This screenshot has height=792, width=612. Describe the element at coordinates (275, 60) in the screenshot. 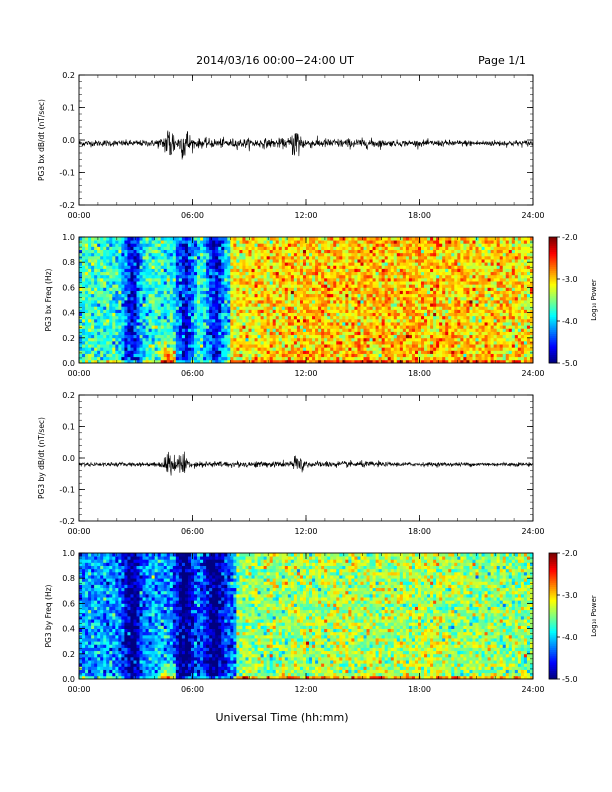

I see `figure-title: 2014/03/16 00:00−24:00 UT` at that location.